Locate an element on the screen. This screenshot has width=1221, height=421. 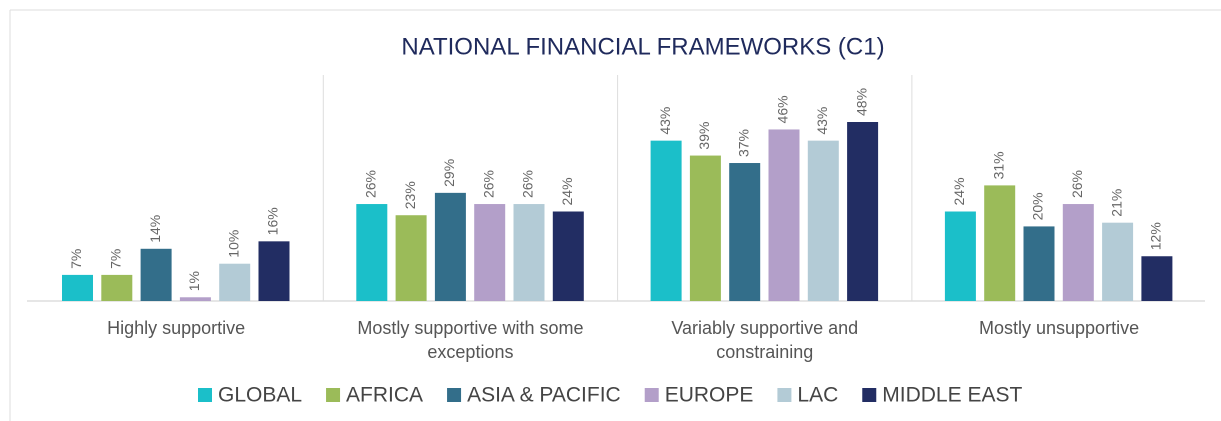
category-label-box: Mostly unsupportive is located at coordinates (1059, 328).